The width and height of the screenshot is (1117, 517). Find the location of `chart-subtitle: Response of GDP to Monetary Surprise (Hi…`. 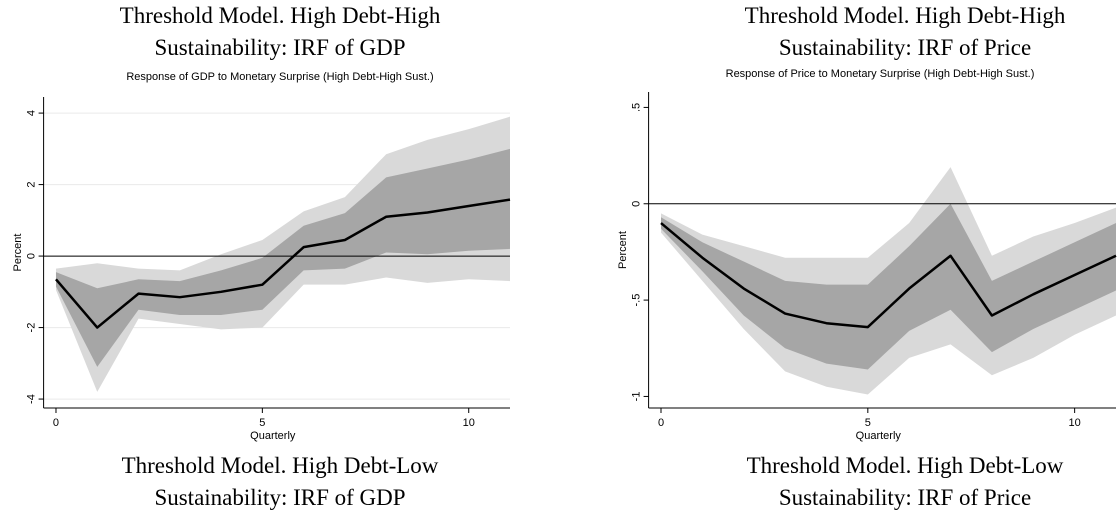

chart-subtitle: Response of GDP to Monetary Surprise (Hi… is located at coordinates (279, 77).